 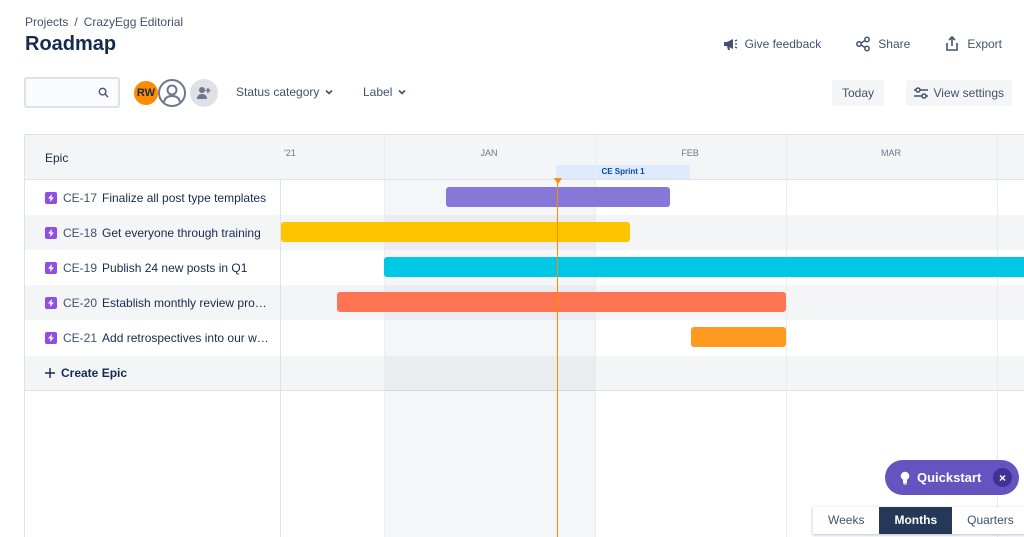 I want to click on status-category-dropdown: Status category, so click(x=284, y=92).